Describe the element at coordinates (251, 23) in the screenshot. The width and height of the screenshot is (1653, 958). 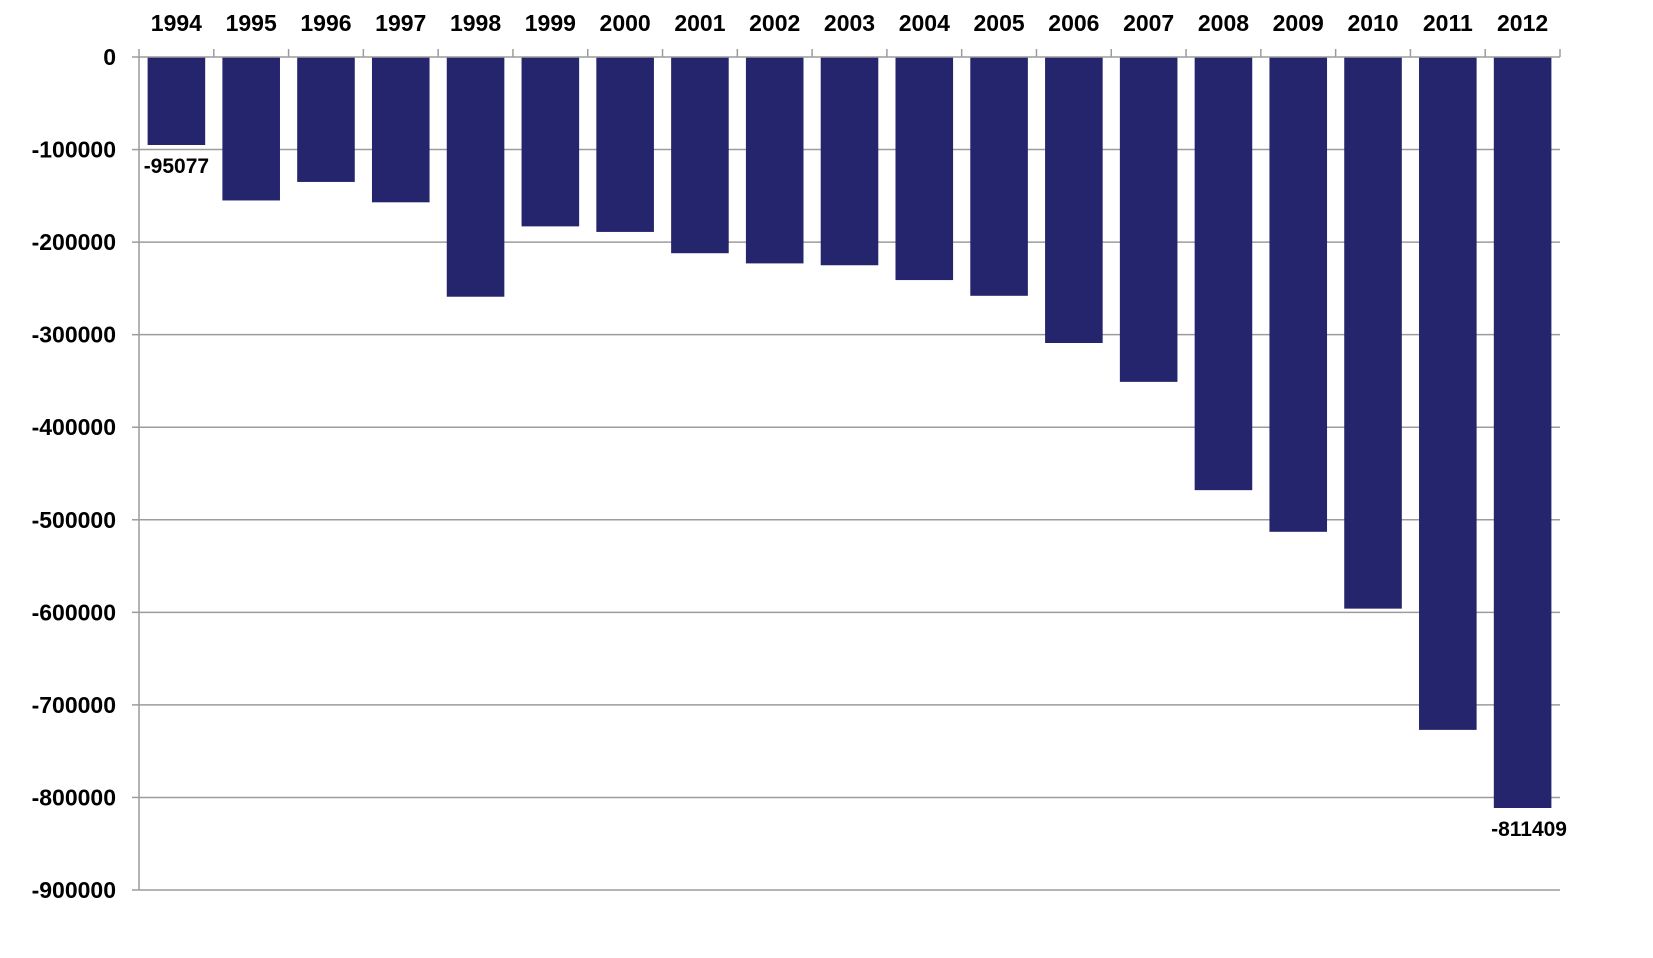
I see `x-tick-label: 1995` at that location.